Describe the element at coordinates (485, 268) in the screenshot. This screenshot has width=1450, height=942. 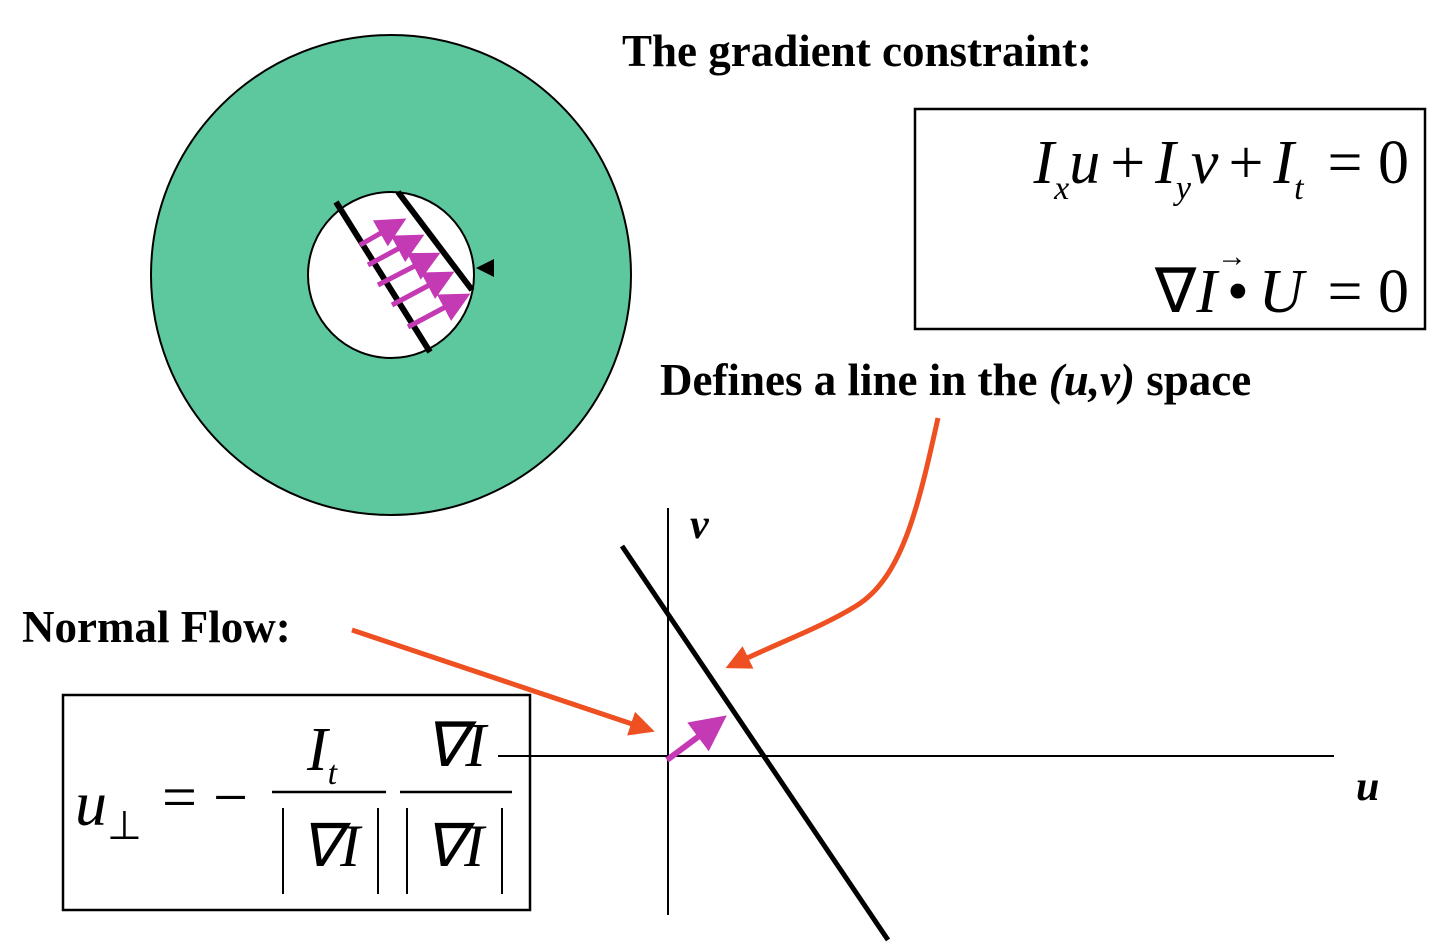
I see `edge-triangle-marker` at that location.